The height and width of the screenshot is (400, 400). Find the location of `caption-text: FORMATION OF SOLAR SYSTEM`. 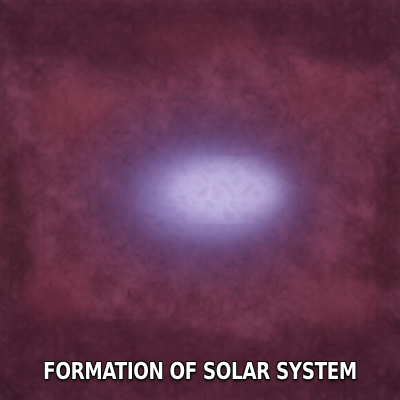

caption-text: FORMATION OF SOLAR SYSTEM is located at coordinates (200, 372).